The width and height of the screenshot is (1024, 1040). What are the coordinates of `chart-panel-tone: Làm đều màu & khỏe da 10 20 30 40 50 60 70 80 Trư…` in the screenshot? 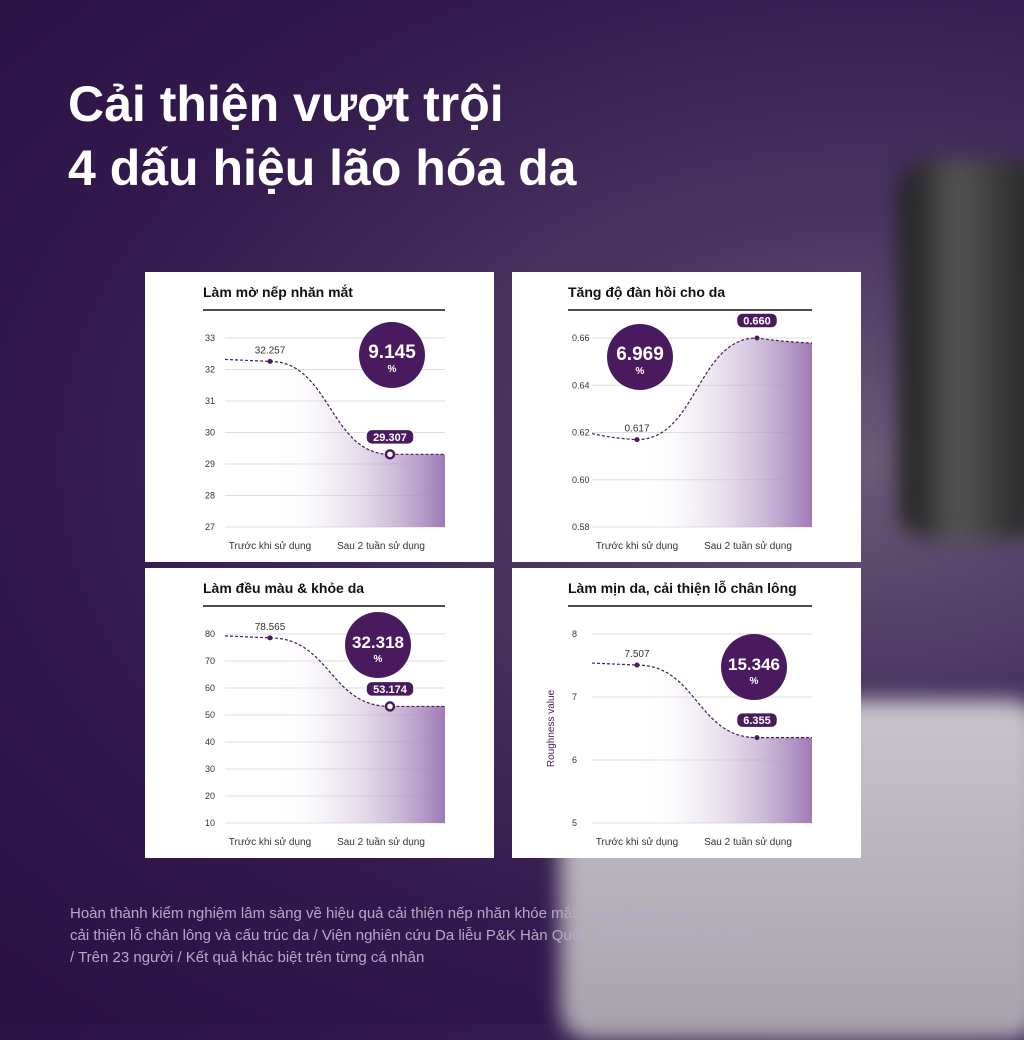 It's located at (319, 713).